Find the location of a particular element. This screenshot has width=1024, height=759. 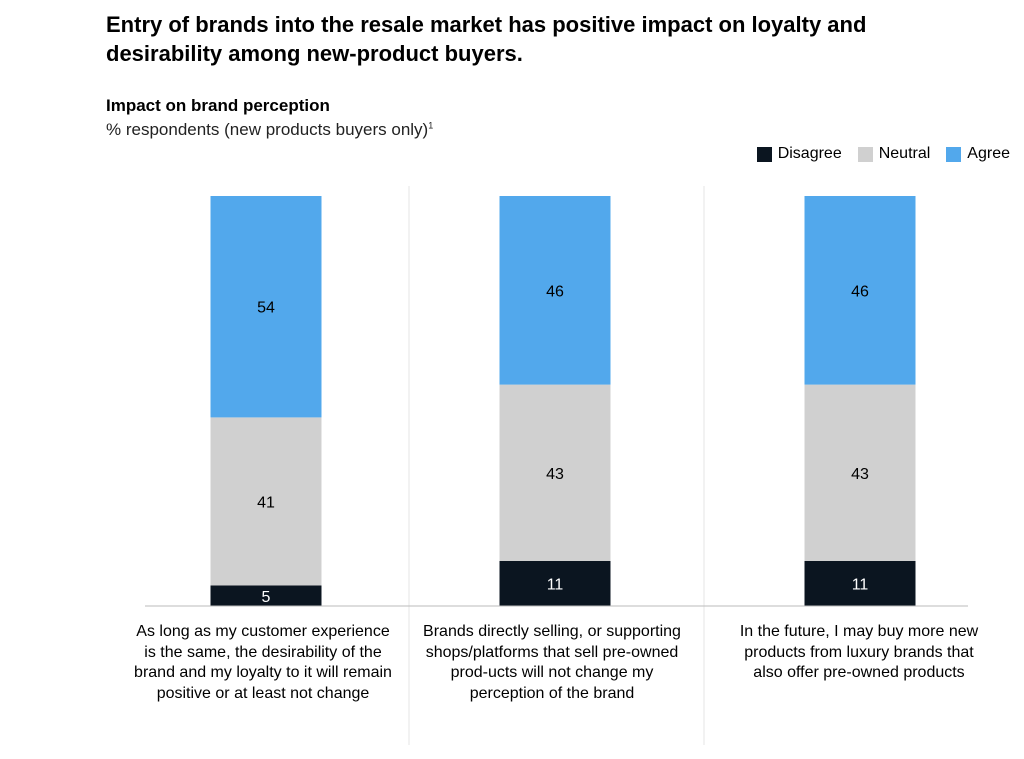

legend-item-neutral: Neutral is located at coordinates (894, 154).